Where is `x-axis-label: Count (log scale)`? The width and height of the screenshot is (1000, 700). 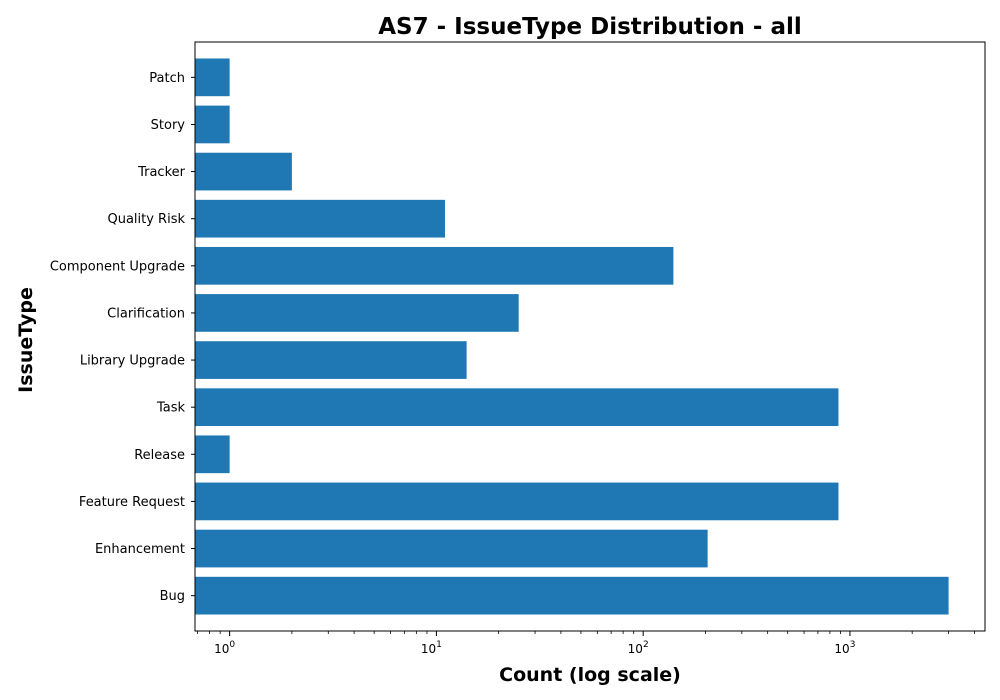 x-axis-label: Count (log scale) is located at coordinates (590, 675).